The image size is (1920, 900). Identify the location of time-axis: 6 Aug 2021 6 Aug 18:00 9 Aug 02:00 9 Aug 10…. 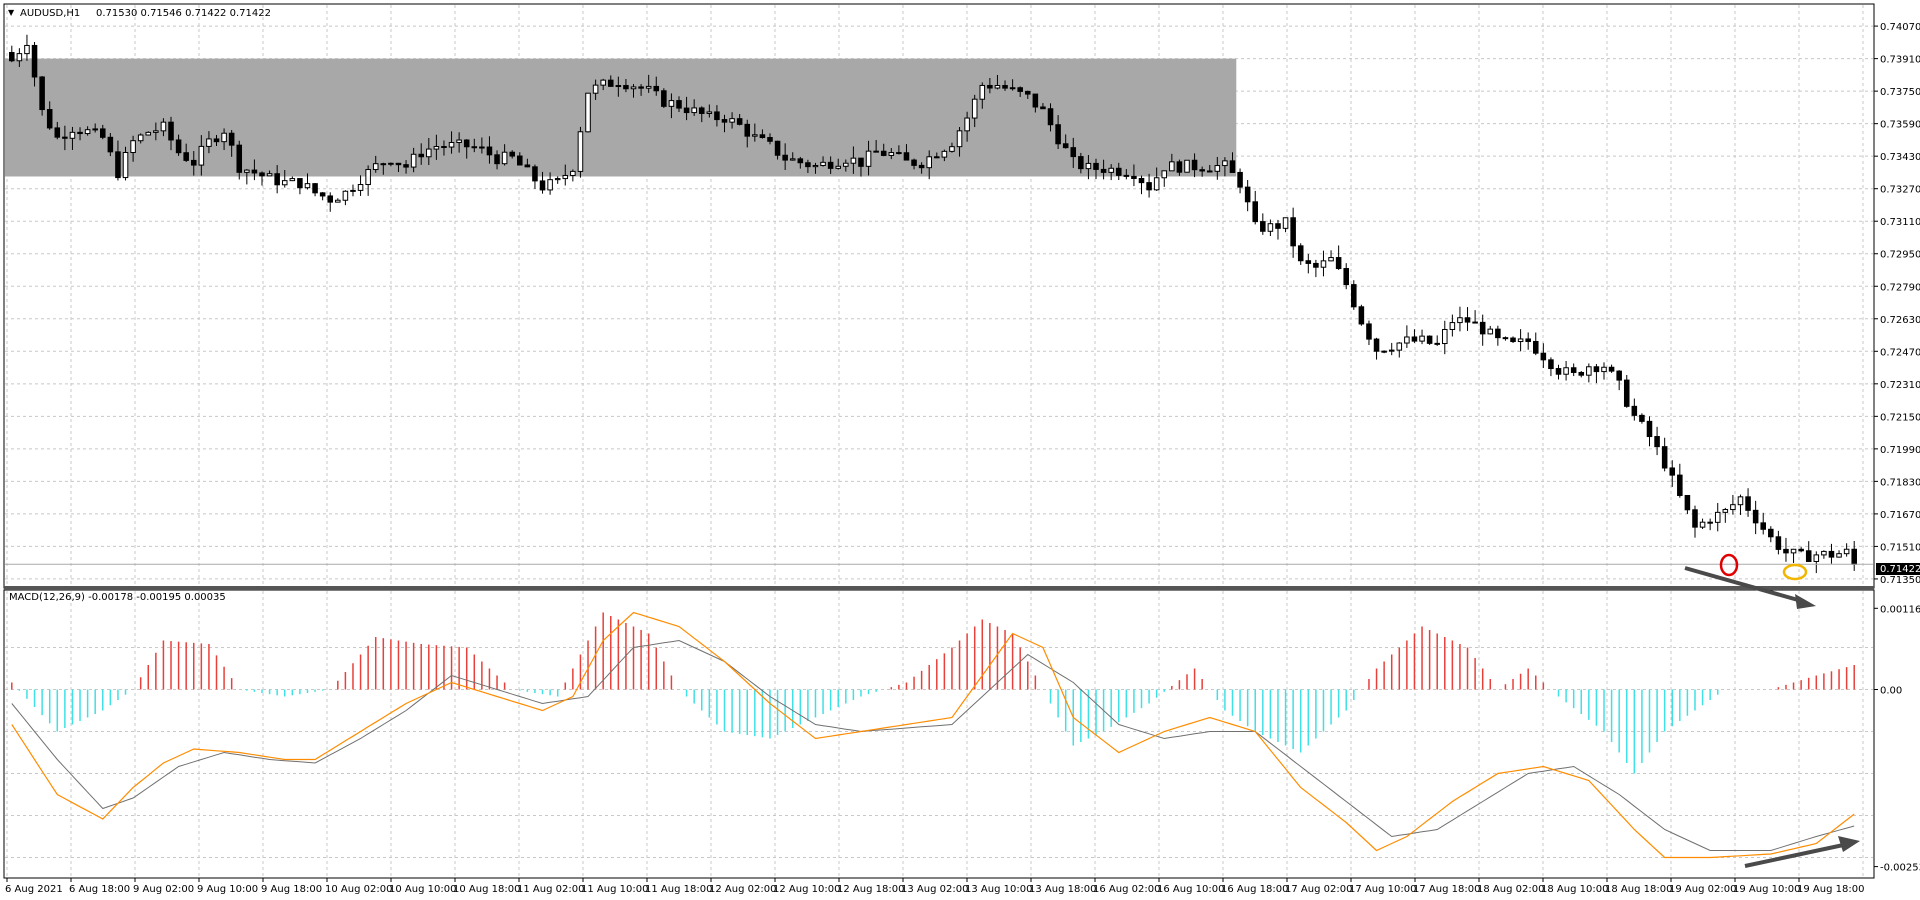
(934, 886).